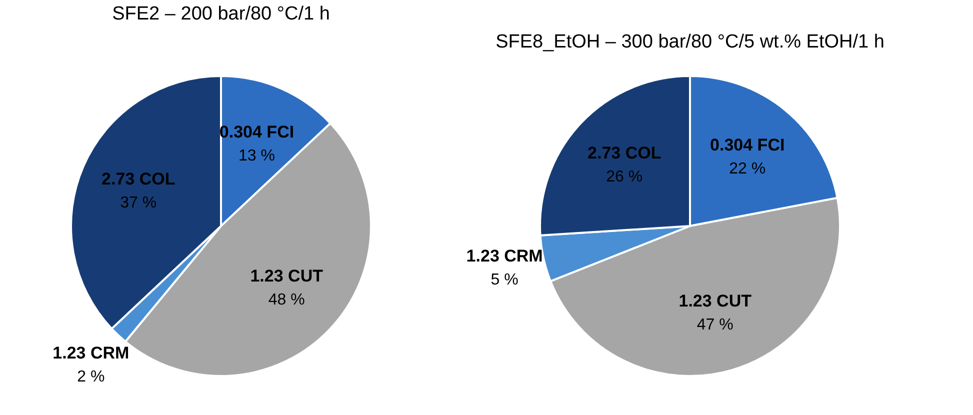 Image resolution: width=973 pixels, height=415 pixels. I want to click on data-label: 13 %, so click(256, 155).